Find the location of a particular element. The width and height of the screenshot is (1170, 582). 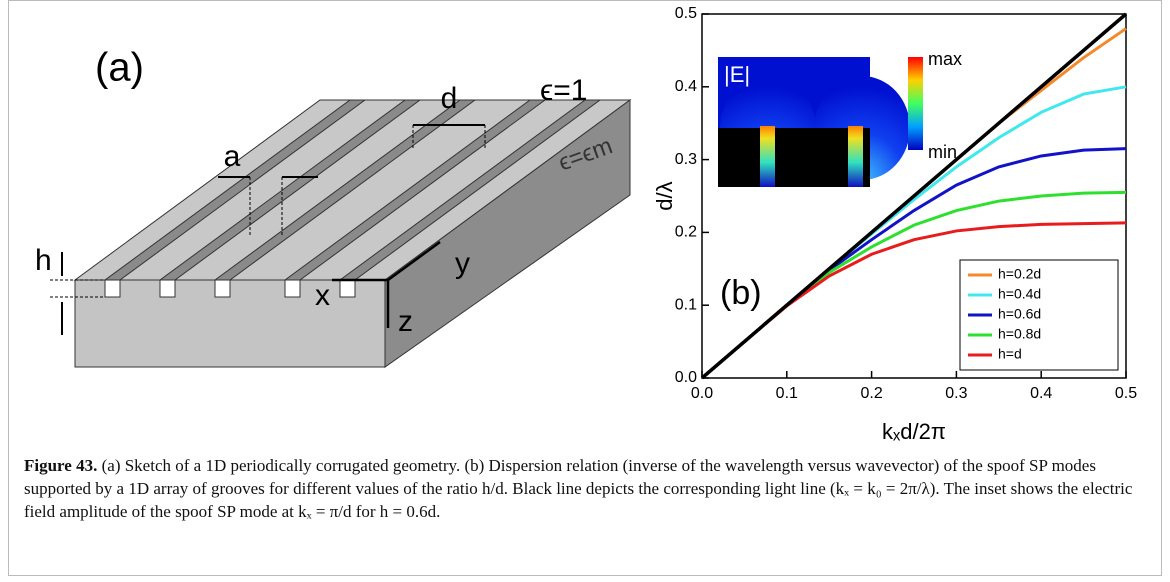

legend-label: h=d is located at coordinates (1010, 354).